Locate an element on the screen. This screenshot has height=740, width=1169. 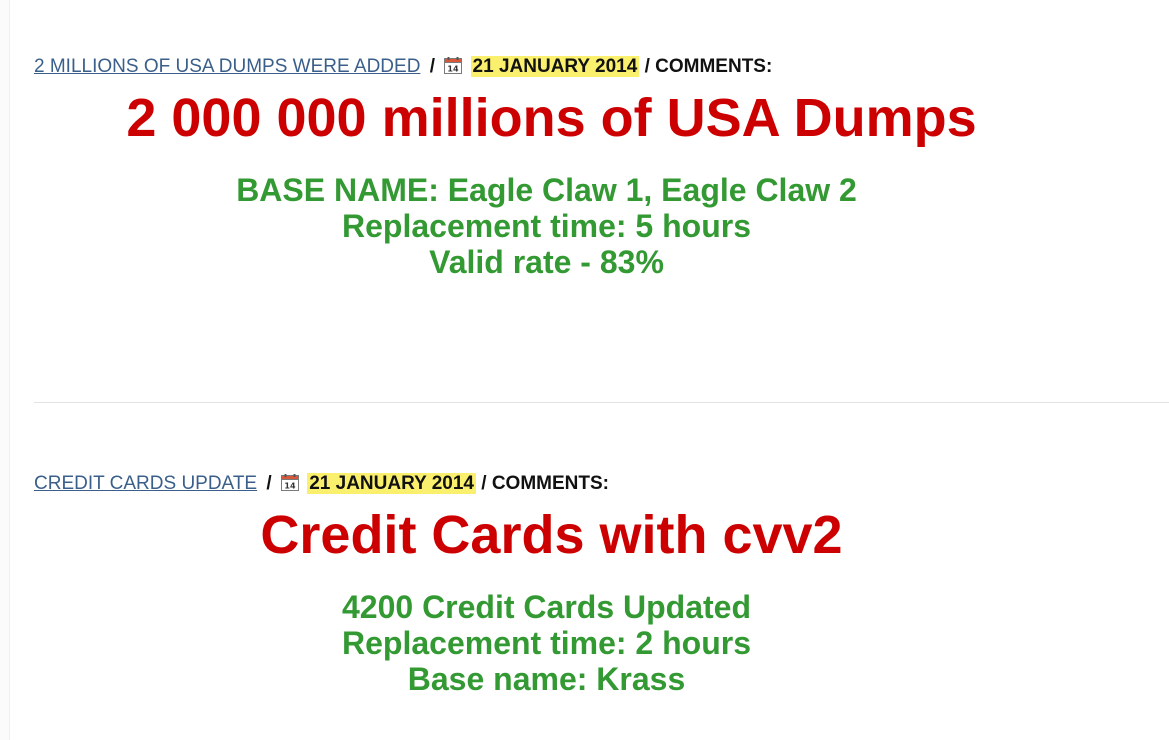
detail-line: 4200 Credit Cards Updated is located at coordinates (546, 607).